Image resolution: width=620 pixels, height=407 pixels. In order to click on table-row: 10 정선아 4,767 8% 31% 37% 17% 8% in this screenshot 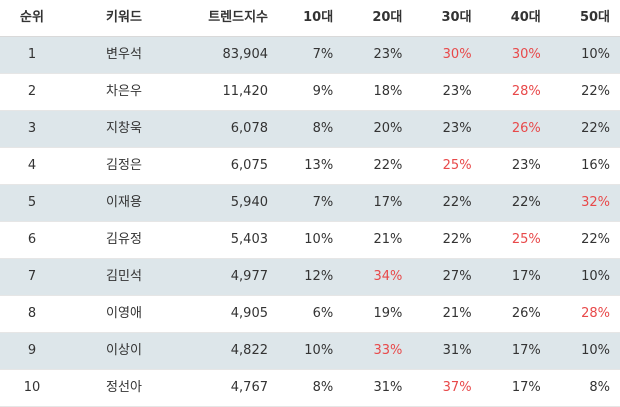, I will do `click(310, 388)`.